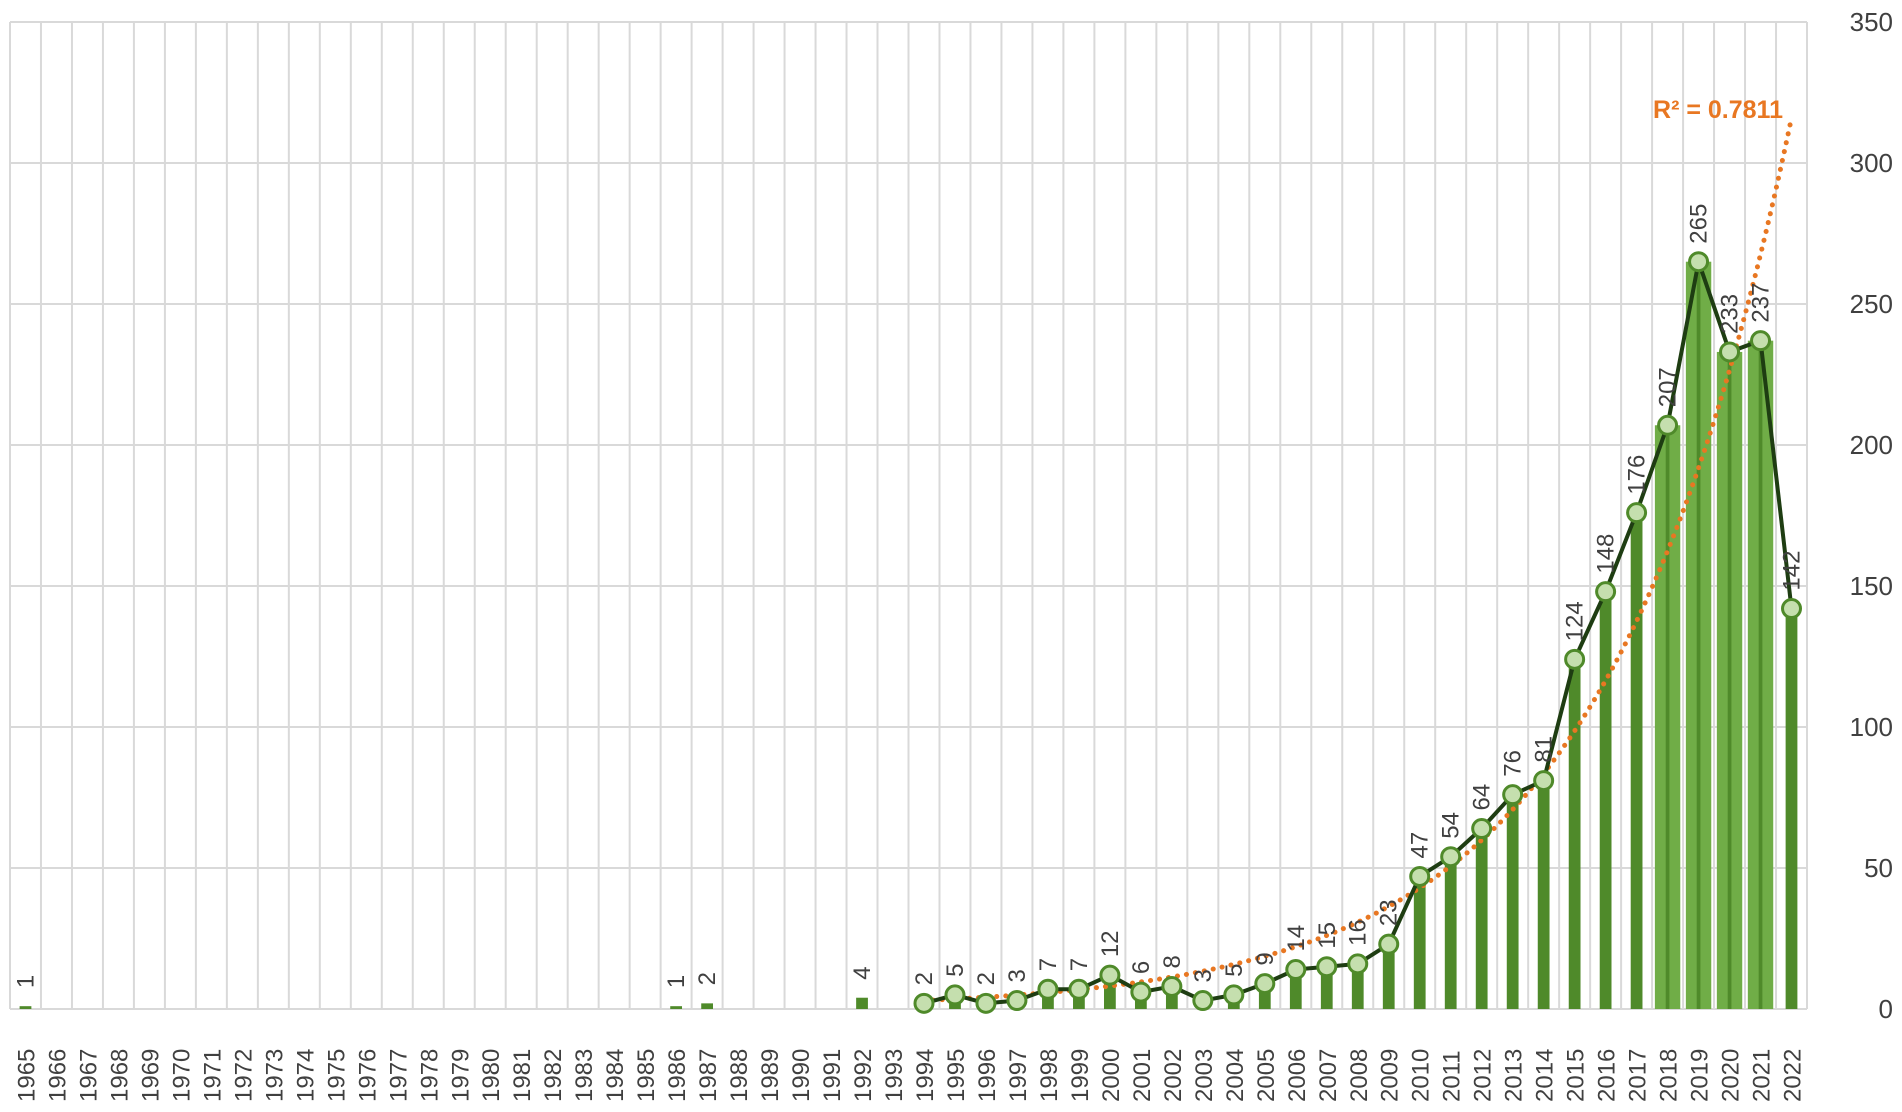  I want to click on x-tick-label: 1970, so click(181, 1075).